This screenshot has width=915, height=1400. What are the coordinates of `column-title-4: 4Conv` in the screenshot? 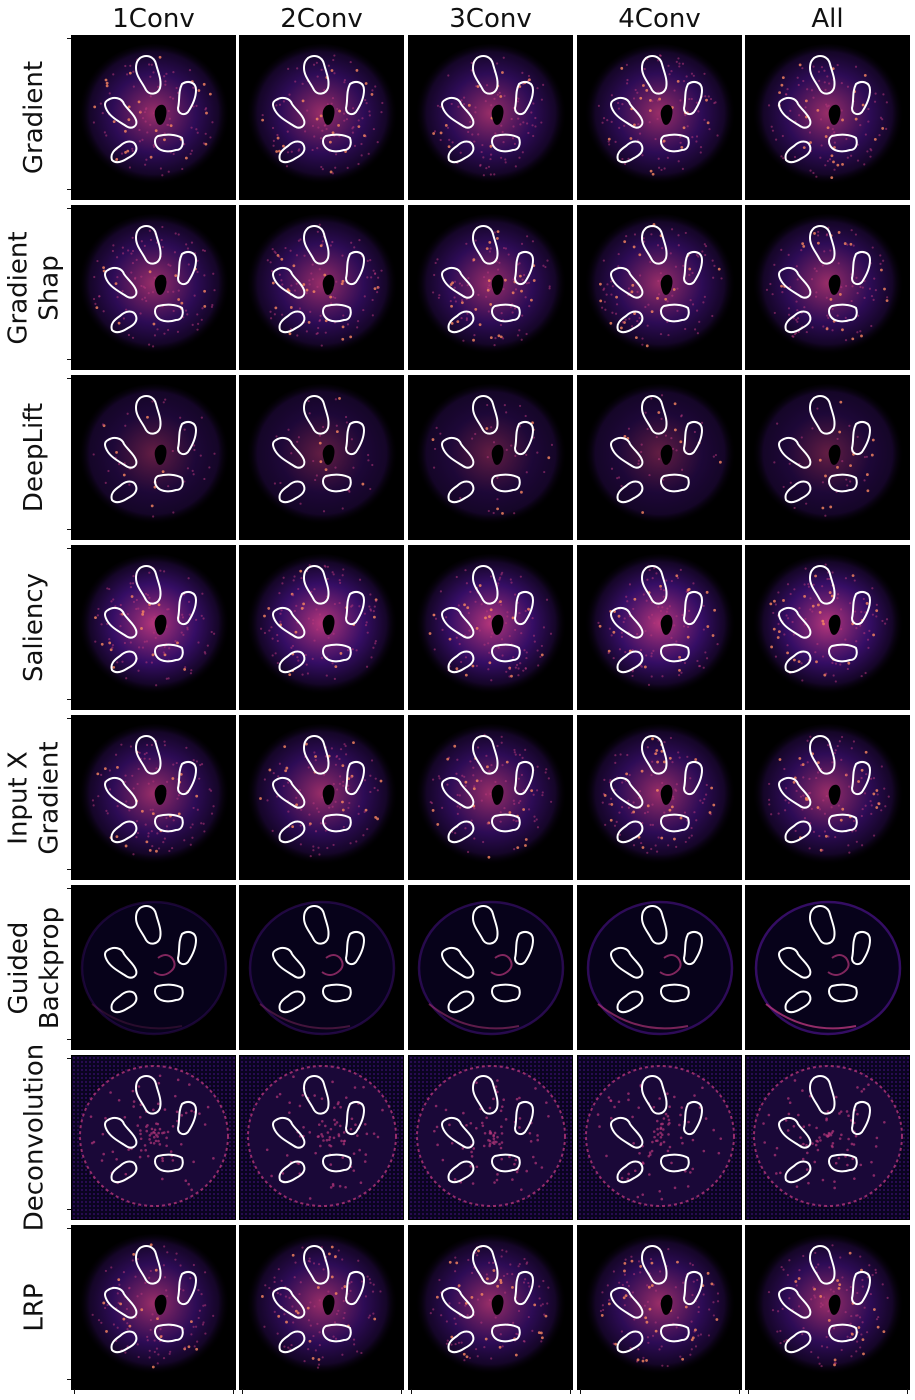 It's located at (659, 19).